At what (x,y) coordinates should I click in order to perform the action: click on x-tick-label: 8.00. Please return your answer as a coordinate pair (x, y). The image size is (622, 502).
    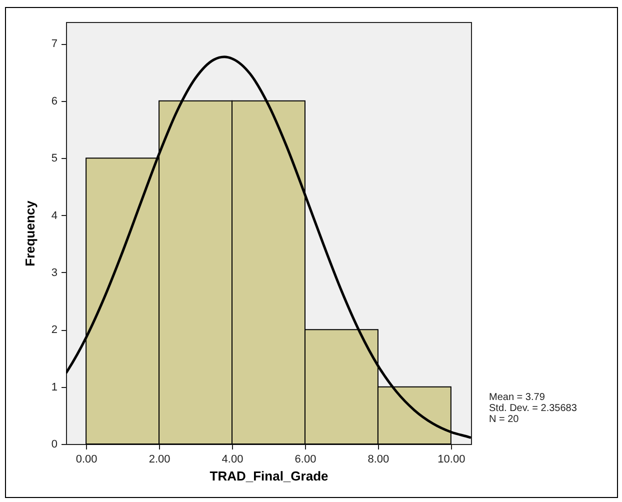
    Looking at the image, I should click on (379, 460).